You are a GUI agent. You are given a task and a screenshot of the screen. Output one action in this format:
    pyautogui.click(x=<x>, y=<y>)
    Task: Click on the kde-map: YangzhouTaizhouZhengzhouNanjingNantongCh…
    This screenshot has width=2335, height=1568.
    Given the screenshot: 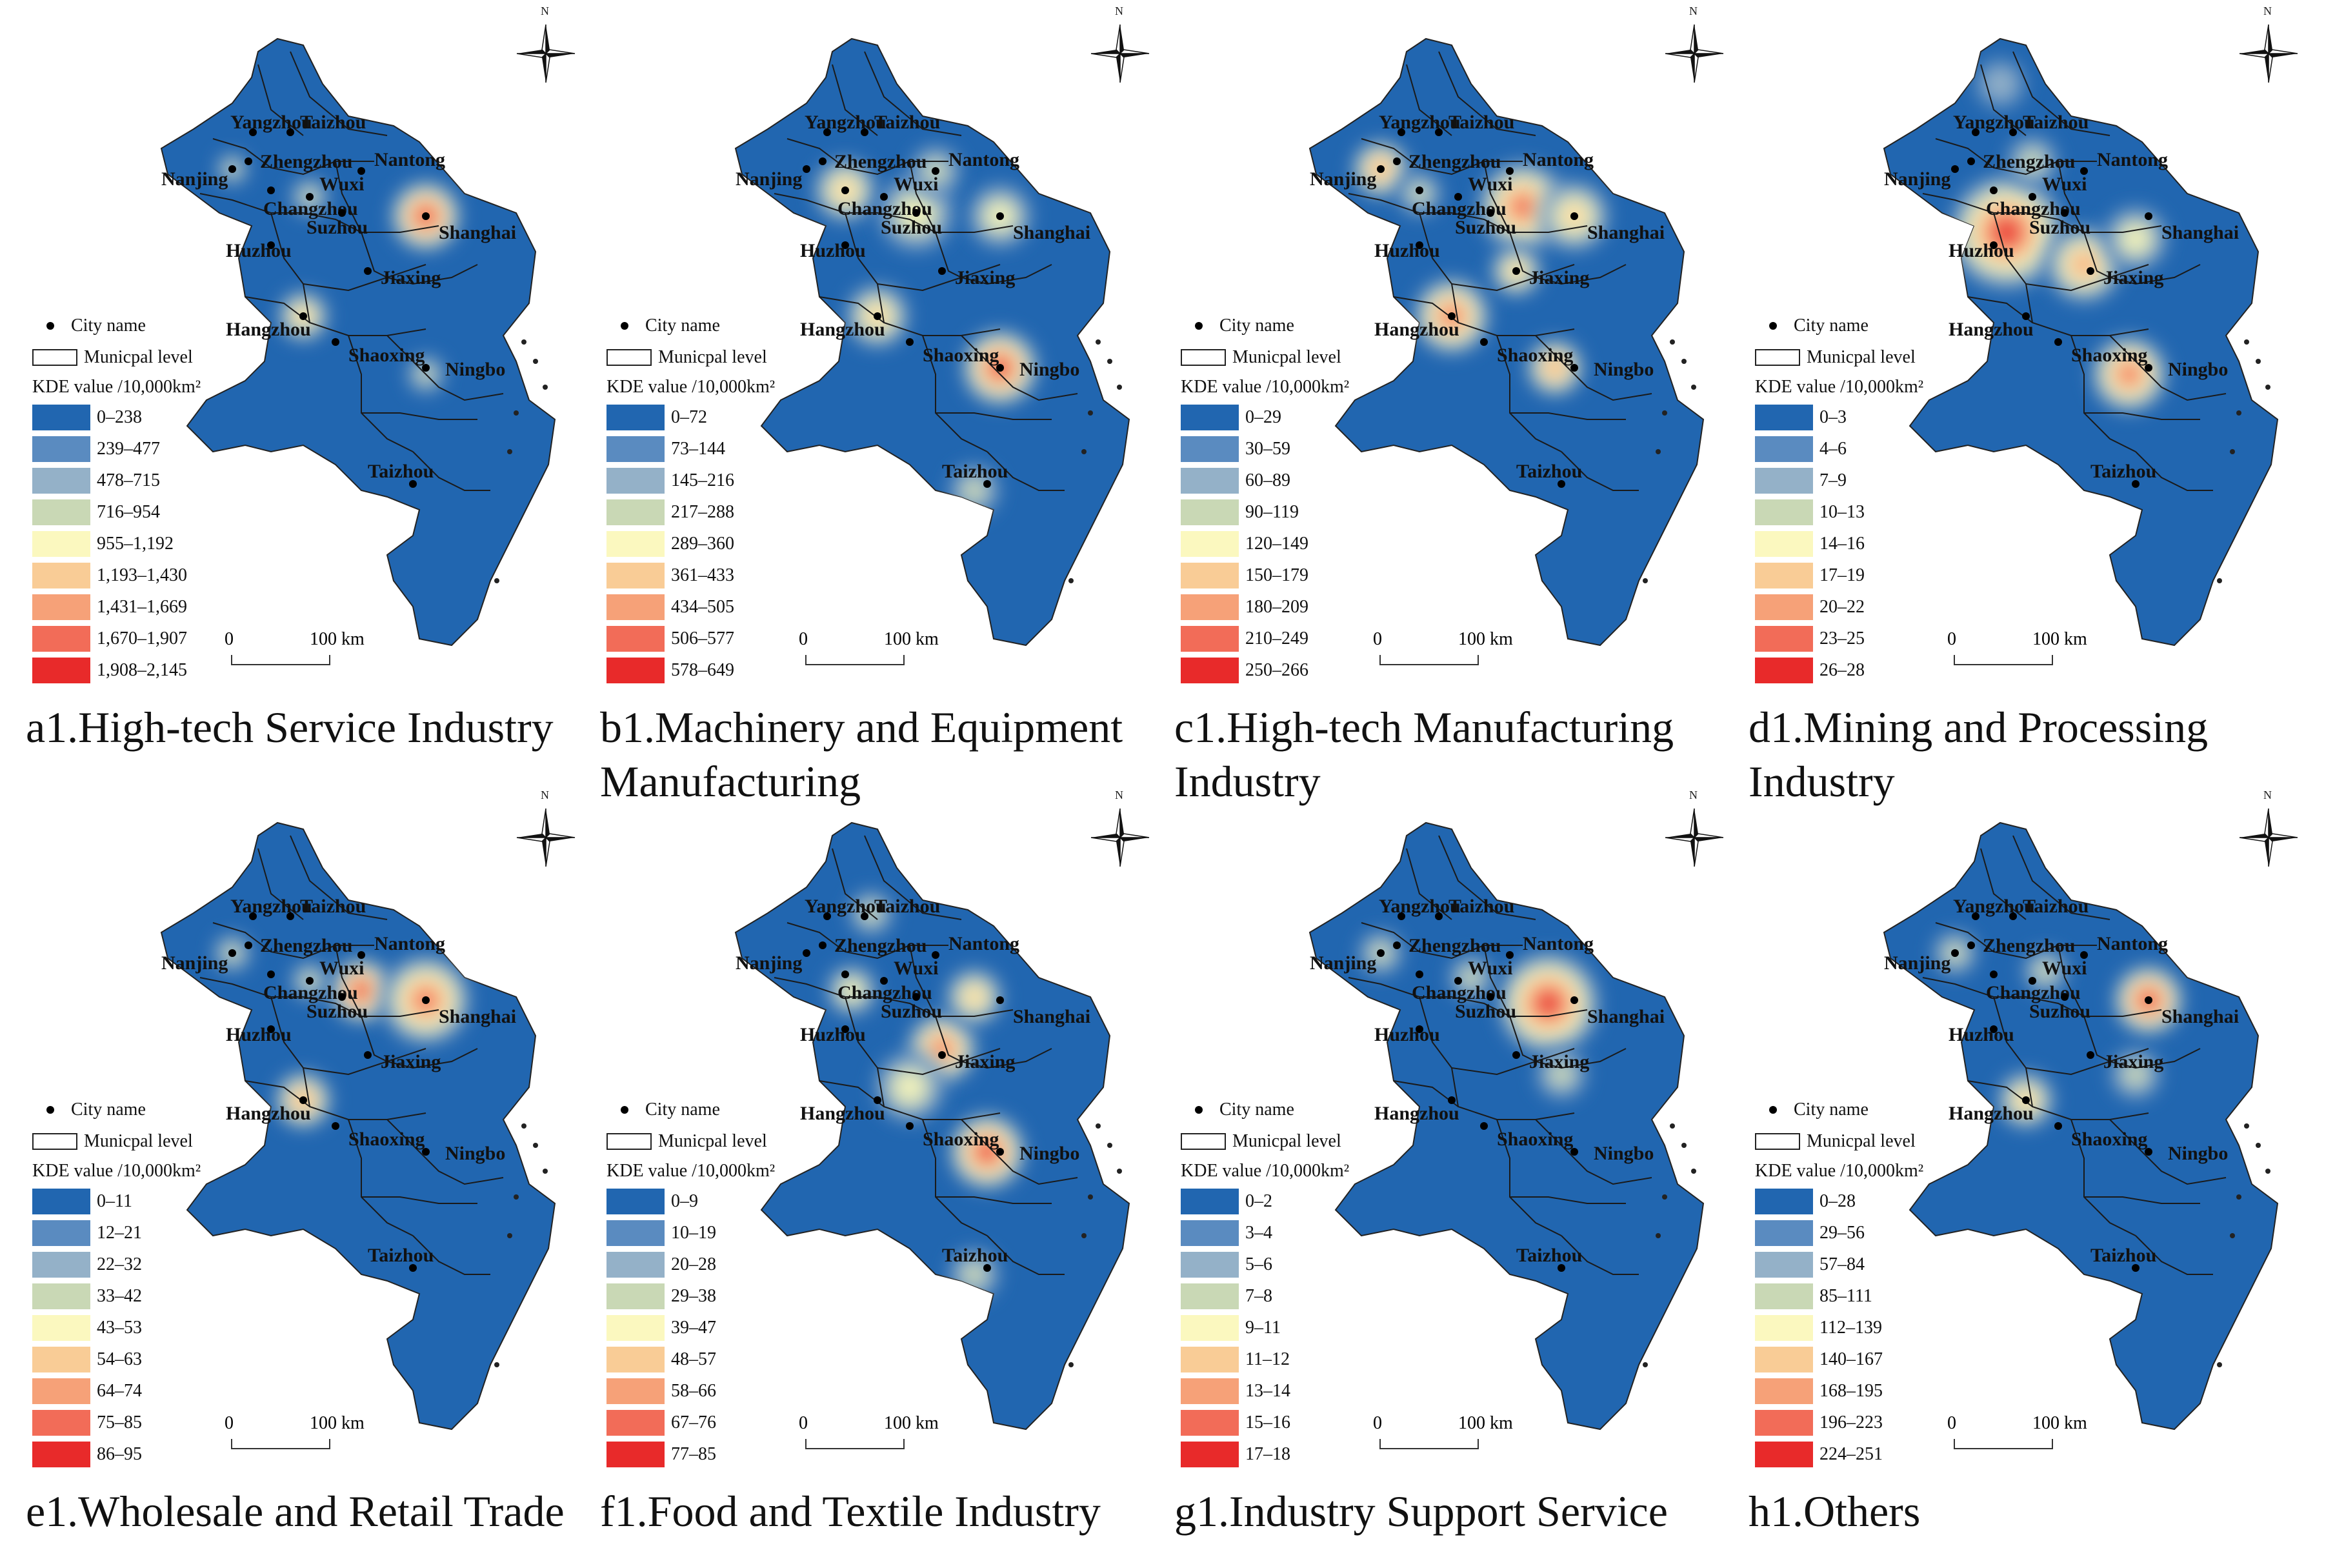 What is the action you would take?
    pyautogui.click(x=1506, y=342)
    